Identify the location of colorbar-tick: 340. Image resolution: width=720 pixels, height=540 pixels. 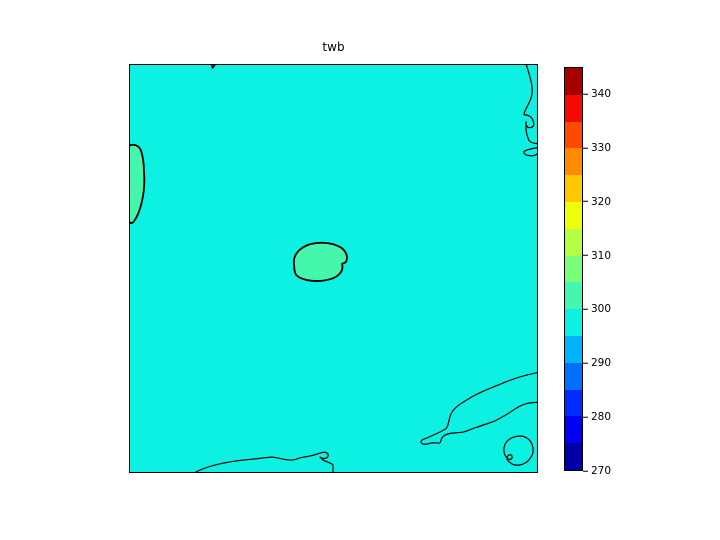
(597, 94).